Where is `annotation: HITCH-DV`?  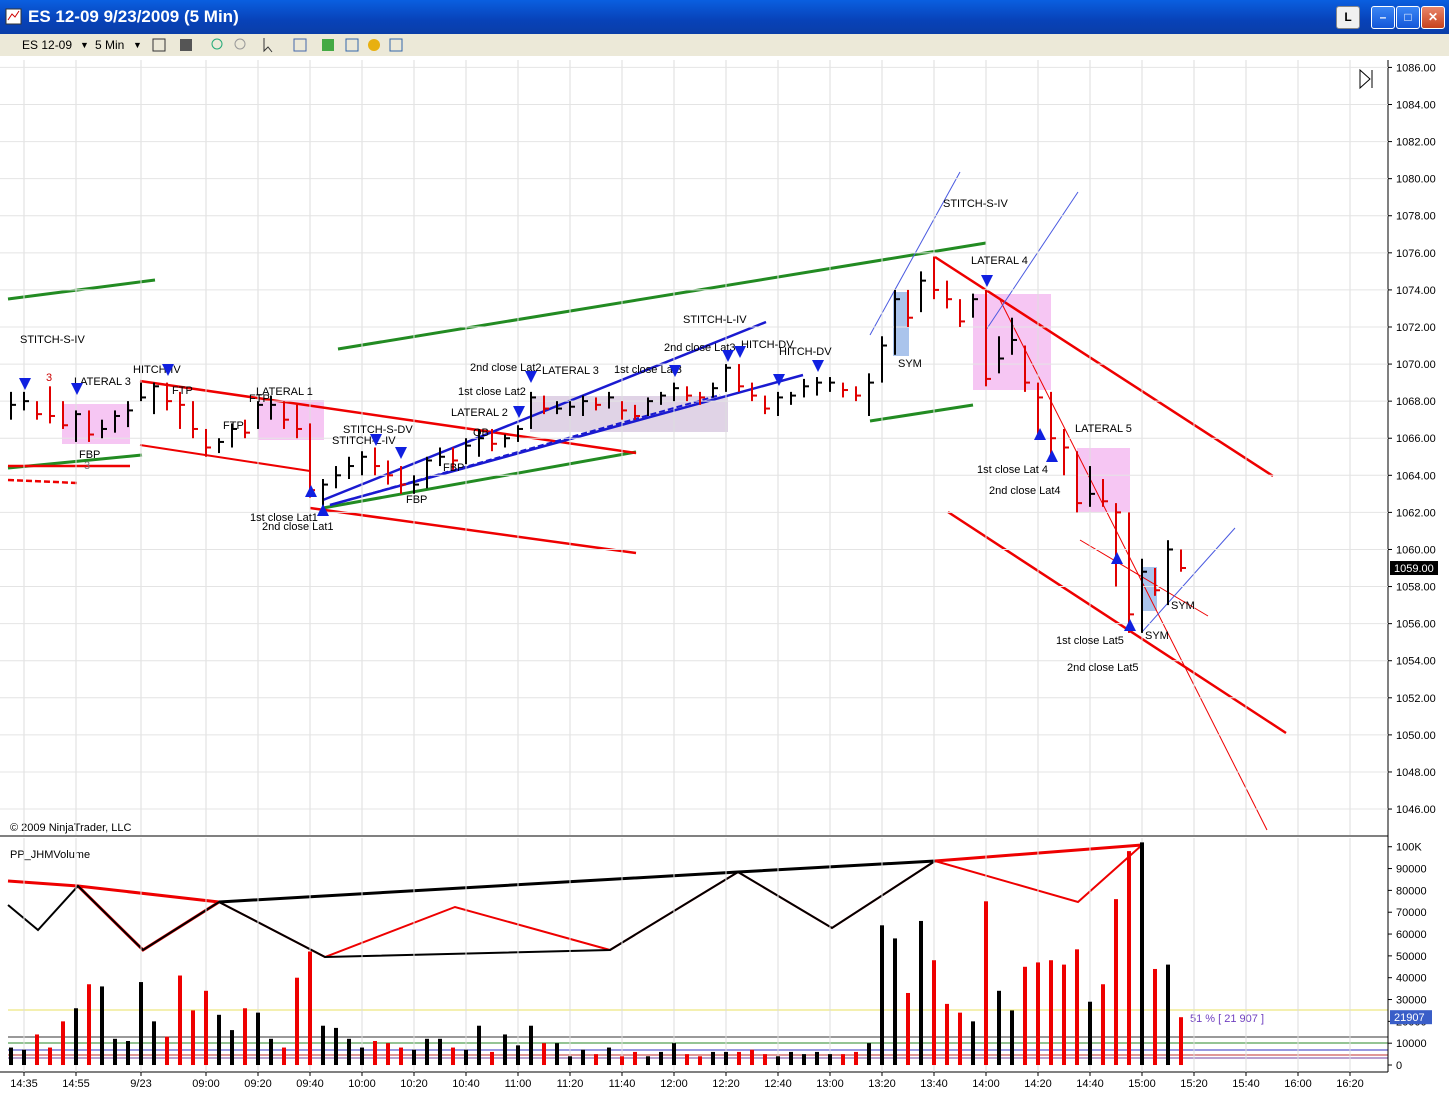
annotation: HITCH-DV is located at coordinates (805, 352).